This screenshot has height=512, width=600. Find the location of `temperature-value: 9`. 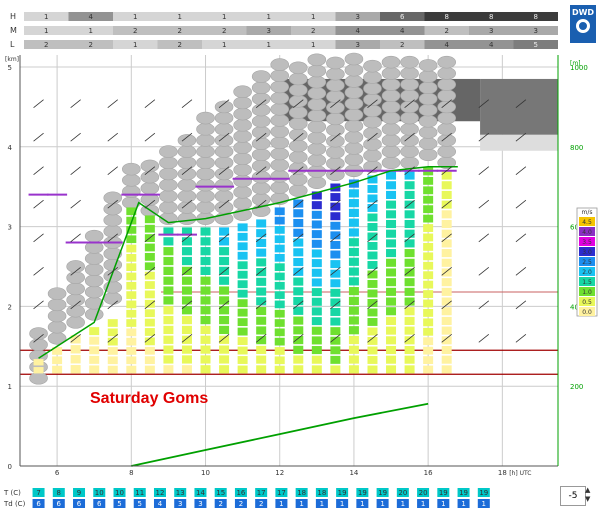

temperature-value: 9 is located at coordinates (79, 493).